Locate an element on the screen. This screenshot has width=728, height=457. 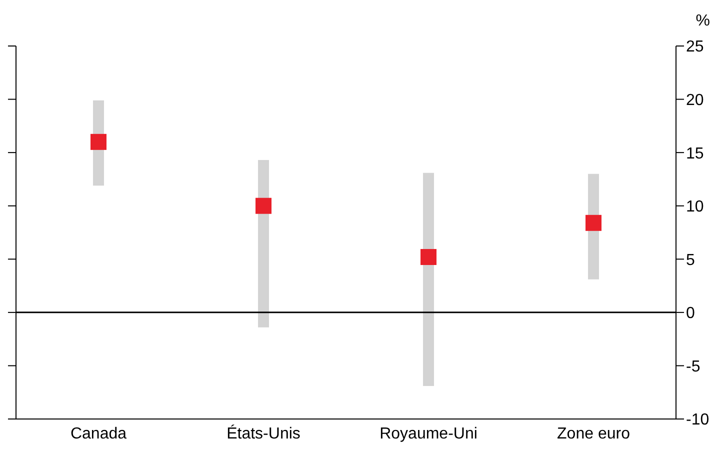
y-tick-label: 5 is located at coordinates (690, 260).